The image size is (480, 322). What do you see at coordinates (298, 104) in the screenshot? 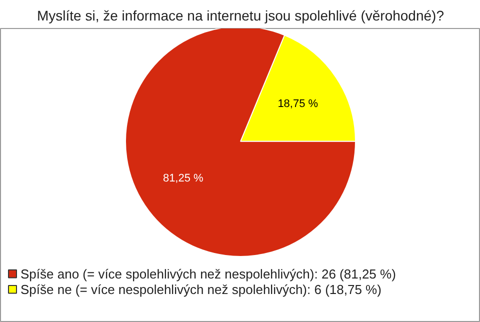
I see `data-label: 18,75 %` at bounding box center [298, 104].